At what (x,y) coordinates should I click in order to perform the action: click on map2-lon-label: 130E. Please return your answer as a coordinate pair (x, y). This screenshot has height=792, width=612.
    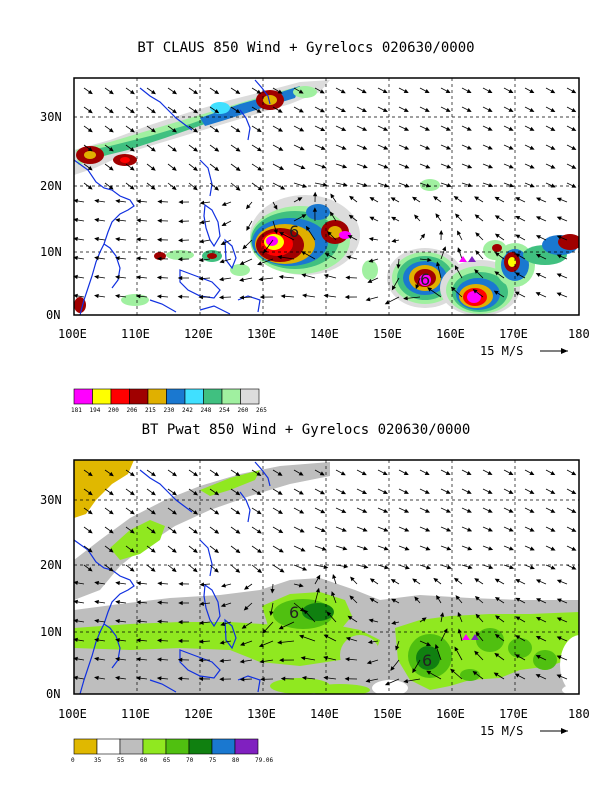
    Looking at the image, I should click on (261, 714).